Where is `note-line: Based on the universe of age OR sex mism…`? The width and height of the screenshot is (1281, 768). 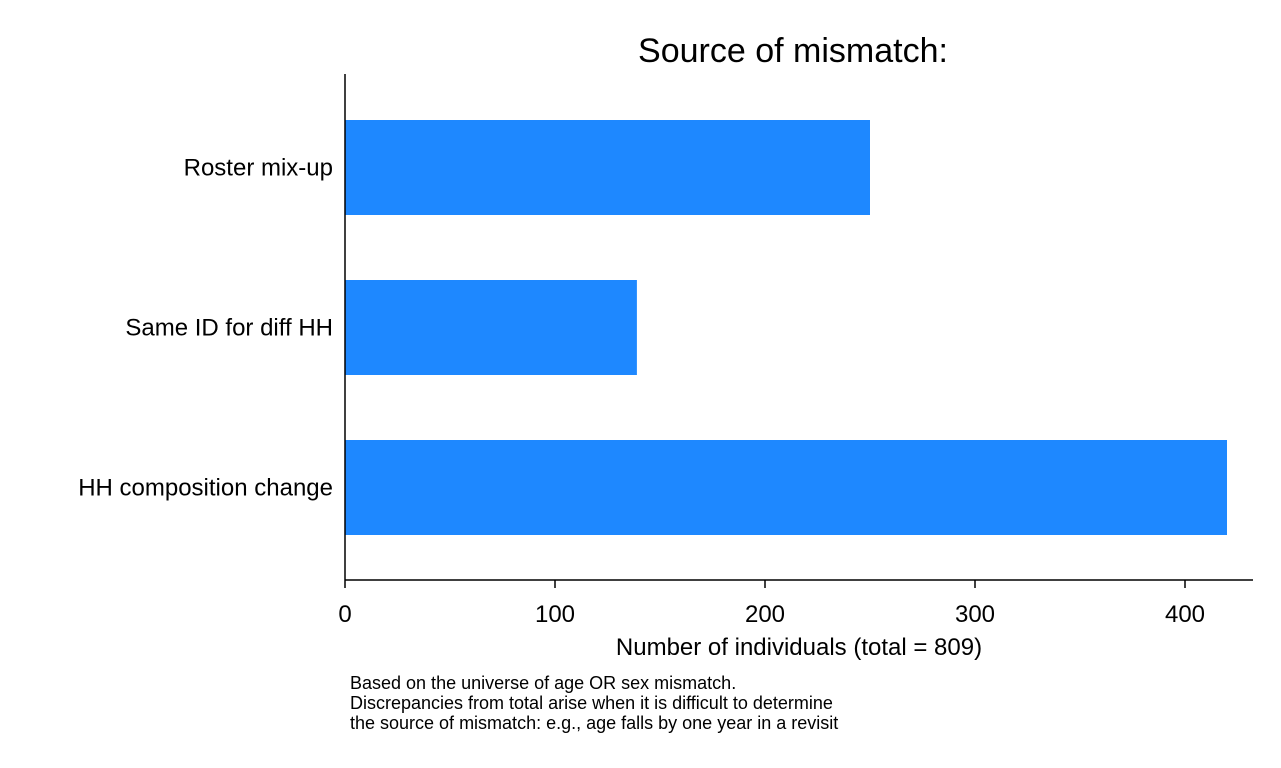 note-line: Based on the universe of age OR sex mism… is located at coordinates (543, 683).